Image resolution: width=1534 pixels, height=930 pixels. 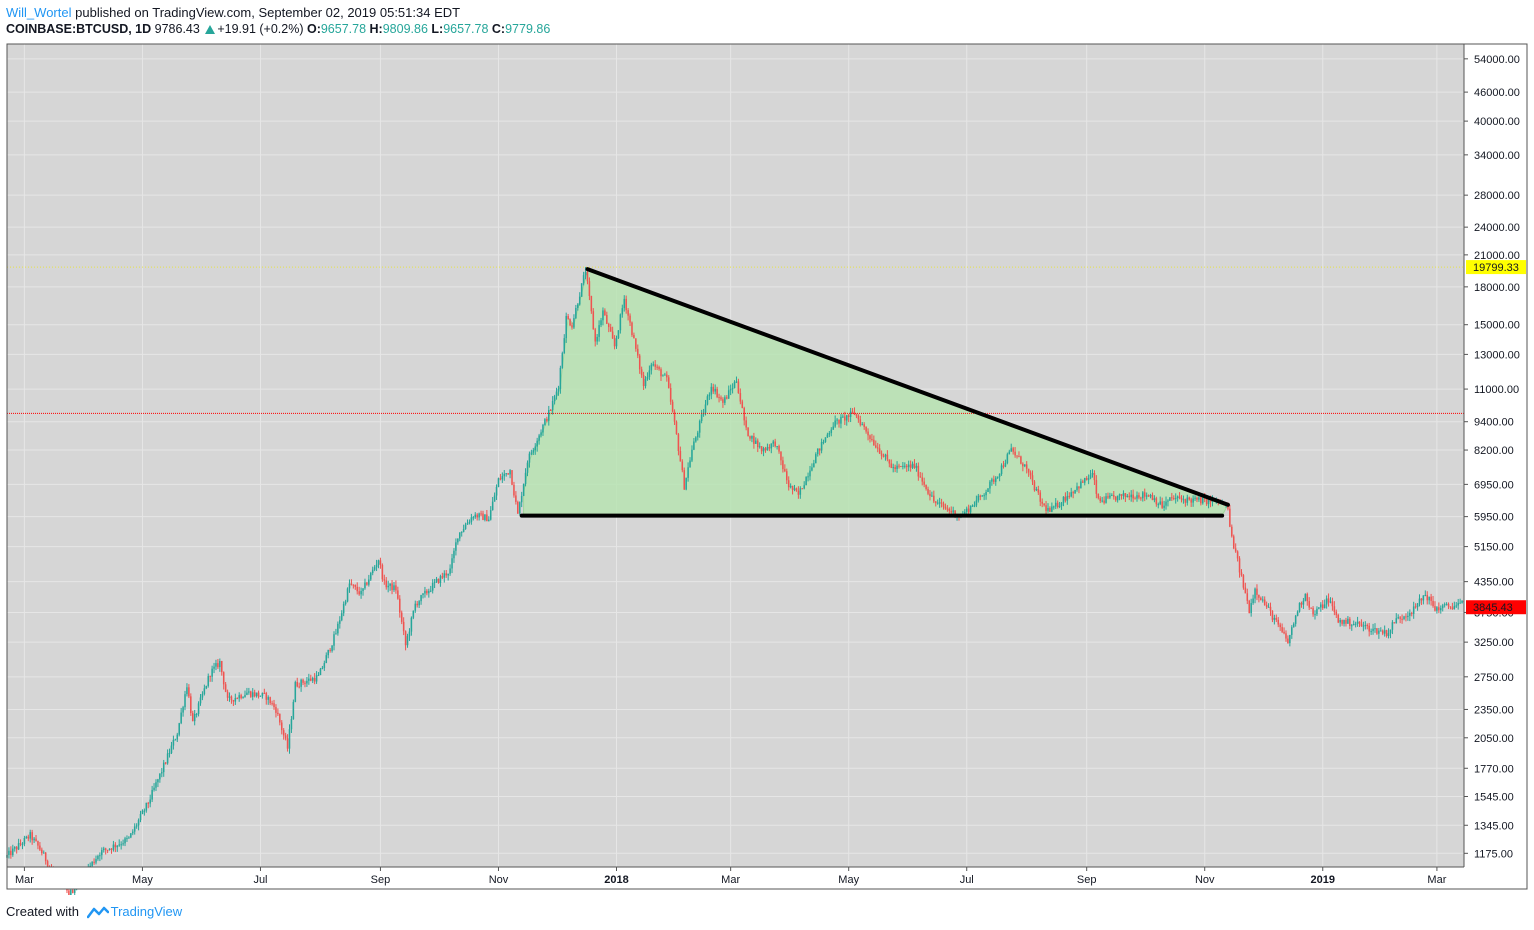 What do you see at coordinates (177, 29) in the screenshot?
I see `last-price: 9786.43` at bounding box center [177, 29].